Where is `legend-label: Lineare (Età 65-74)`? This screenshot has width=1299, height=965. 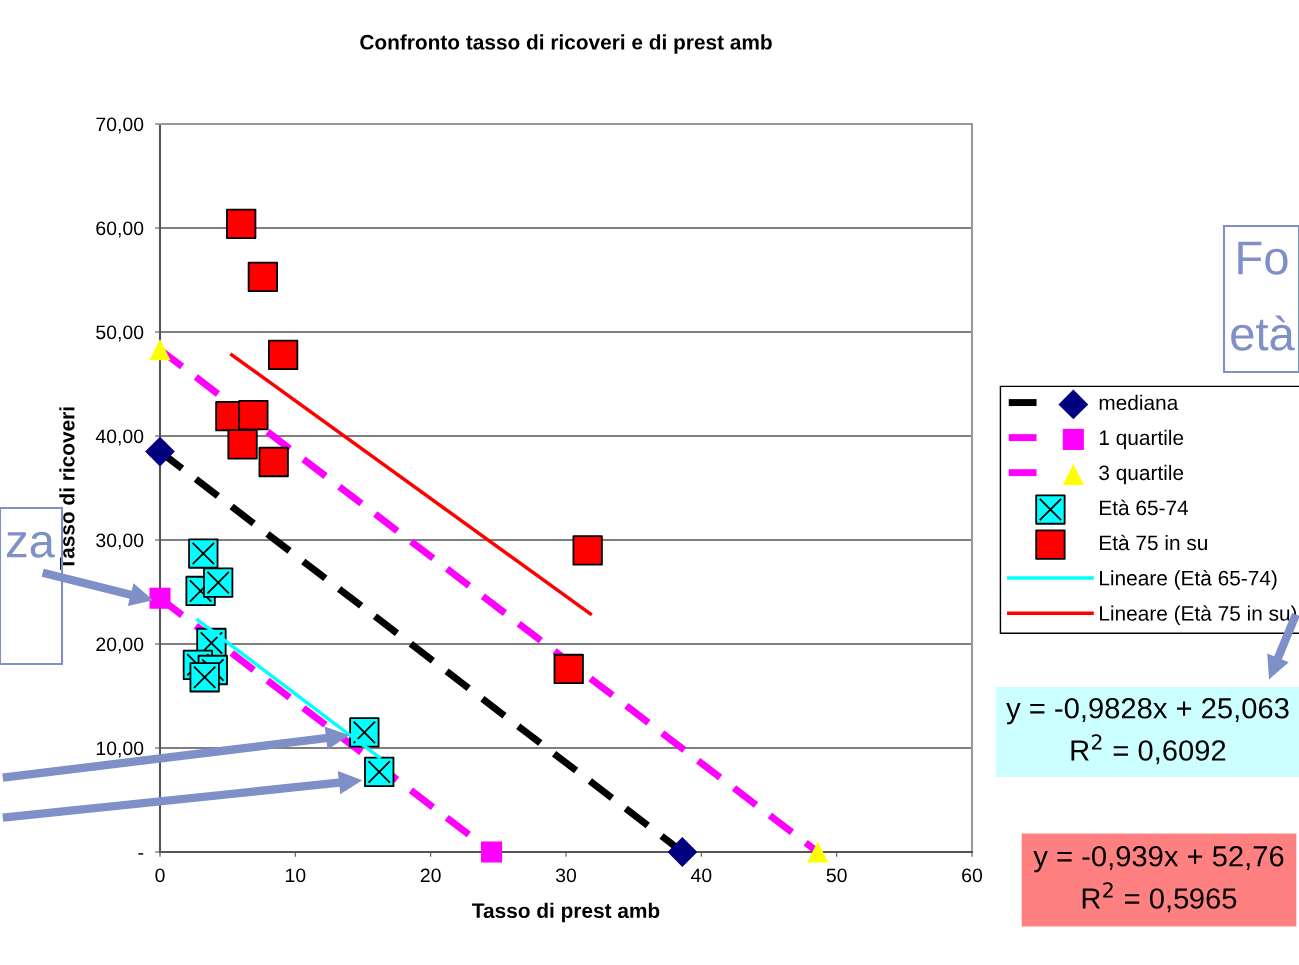
legend-label: Lineare (Età 65-74) is located at coordinates (1188, 579).